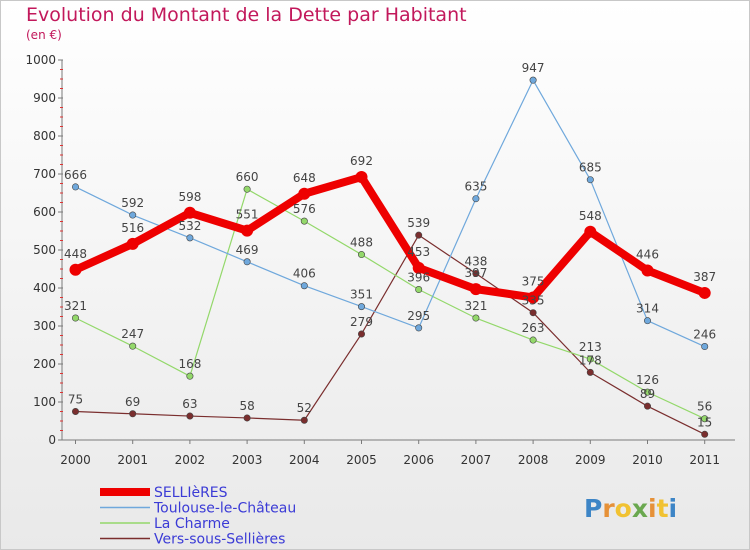 The height and width of the screenshot is (550, 750). I want to click on y-tick-label: 600, so click(44, 212).